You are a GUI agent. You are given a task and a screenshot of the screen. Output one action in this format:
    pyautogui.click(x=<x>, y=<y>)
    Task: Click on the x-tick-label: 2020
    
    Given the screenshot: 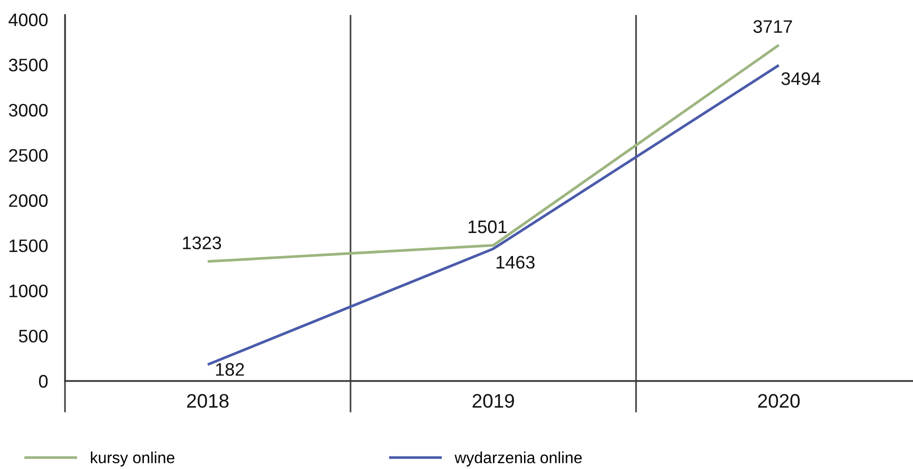 What is the action you would take?
    pyautogui.click(x=779, y=401)
    